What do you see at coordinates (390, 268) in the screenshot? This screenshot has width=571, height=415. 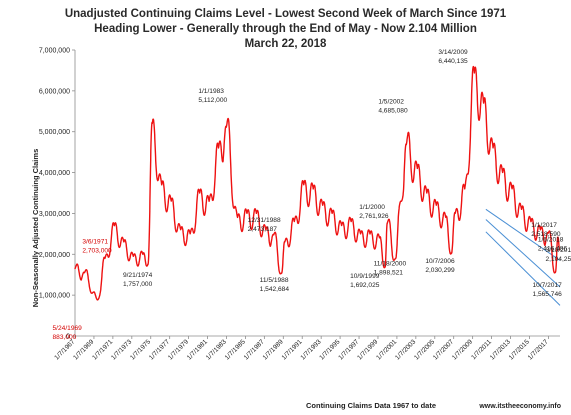 I see `annotation-11-18-2000: 11/18/2000 1,898,521` at bounding box center [390, 268].